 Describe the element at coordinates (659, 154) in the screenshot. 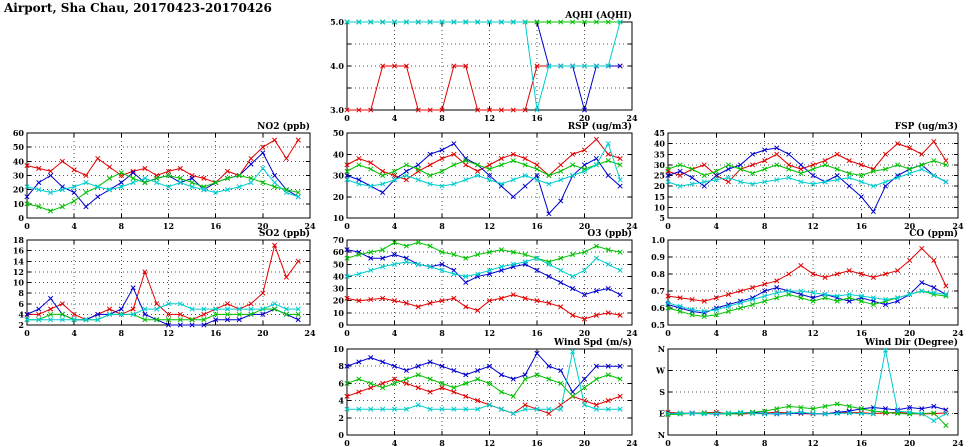

I see `svg-text: 35` at that location.